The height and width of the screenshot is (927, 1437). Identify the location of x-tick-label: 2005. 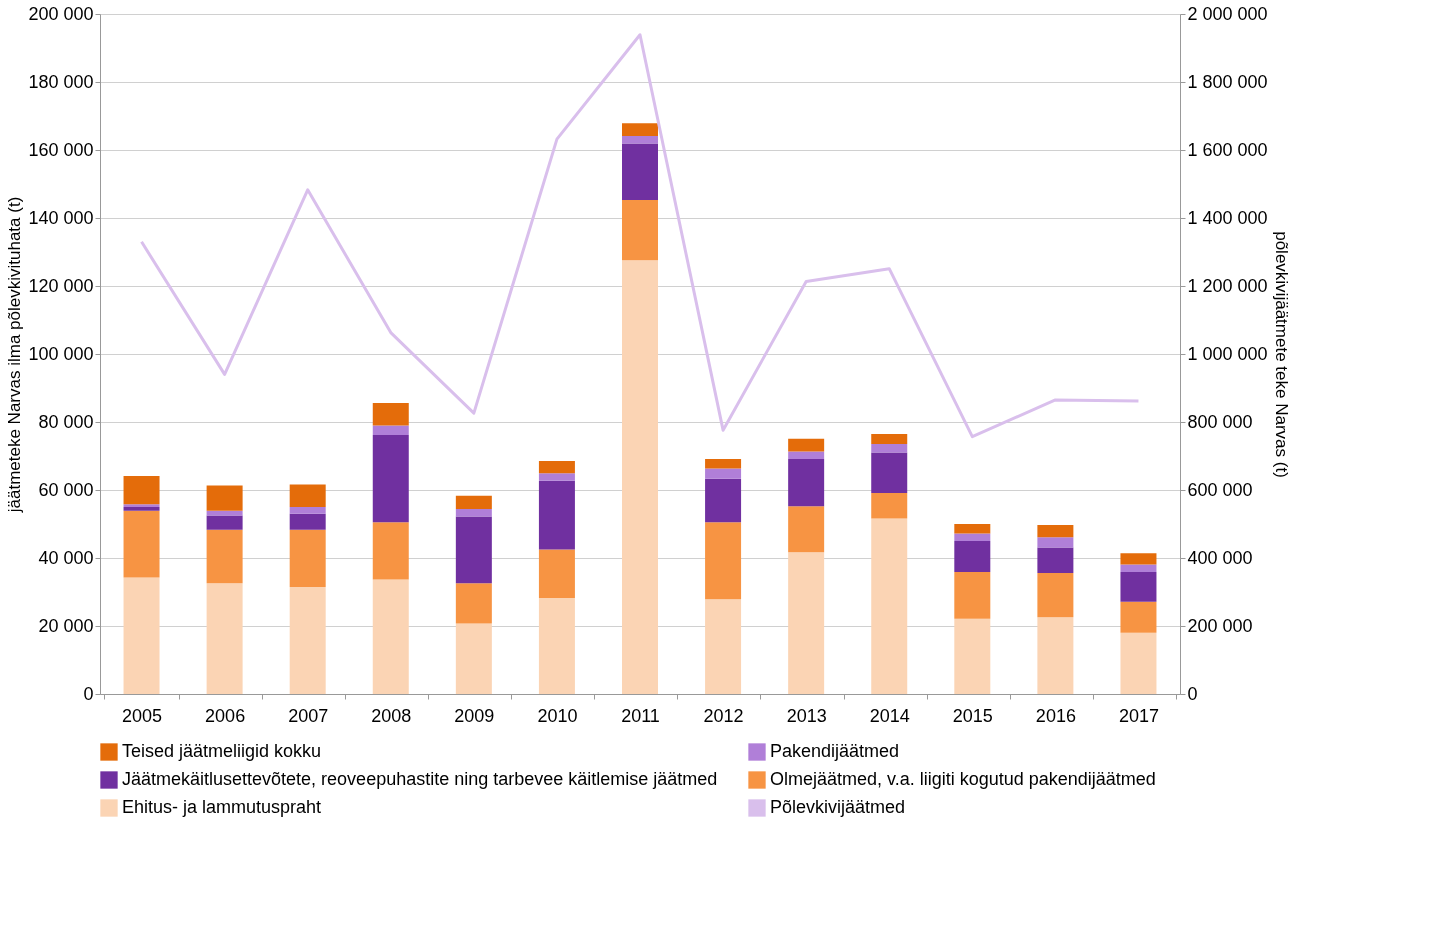
(142, 715).